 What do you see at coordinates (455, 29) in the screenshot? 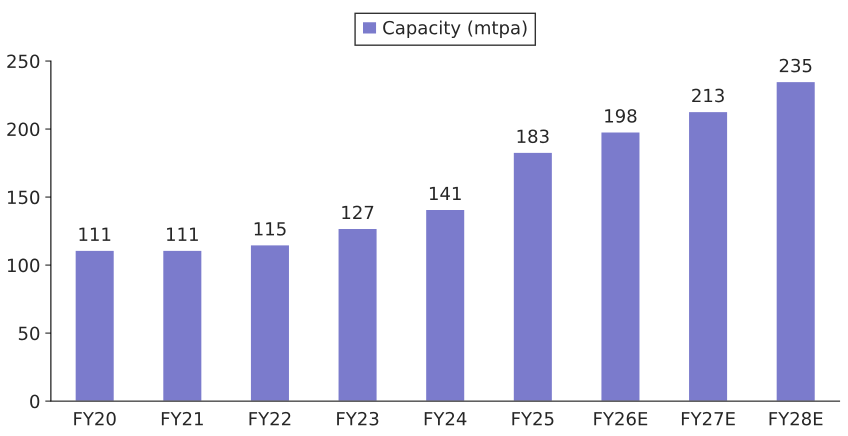
I see `legend-label: Capacity (mtpa)` at bounding box center [455, 29].